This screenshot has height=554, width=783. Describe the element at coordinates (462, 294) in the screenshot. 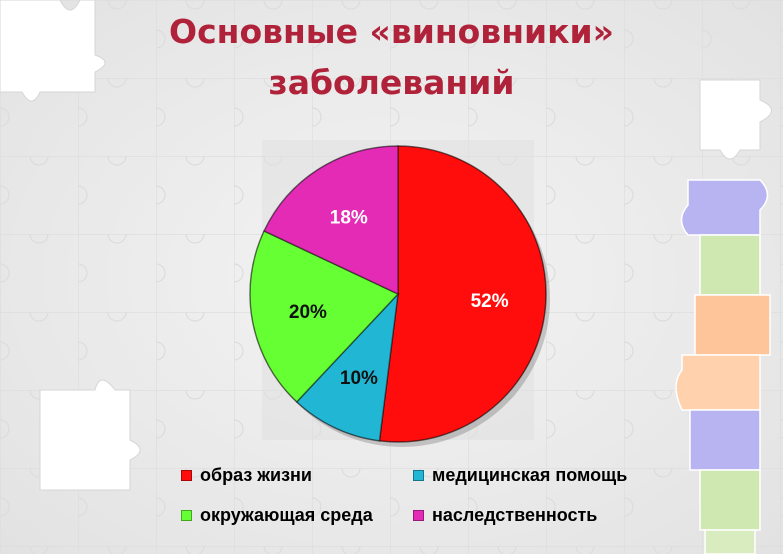

I see `pie-slice-lifestyle` at that location.